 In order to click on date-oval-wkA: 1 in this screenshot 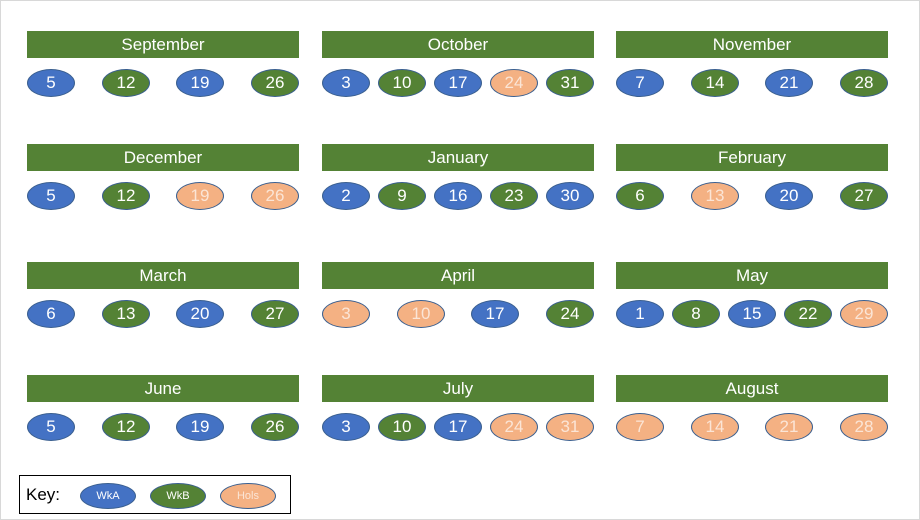, I will do `click(640, 314)`.